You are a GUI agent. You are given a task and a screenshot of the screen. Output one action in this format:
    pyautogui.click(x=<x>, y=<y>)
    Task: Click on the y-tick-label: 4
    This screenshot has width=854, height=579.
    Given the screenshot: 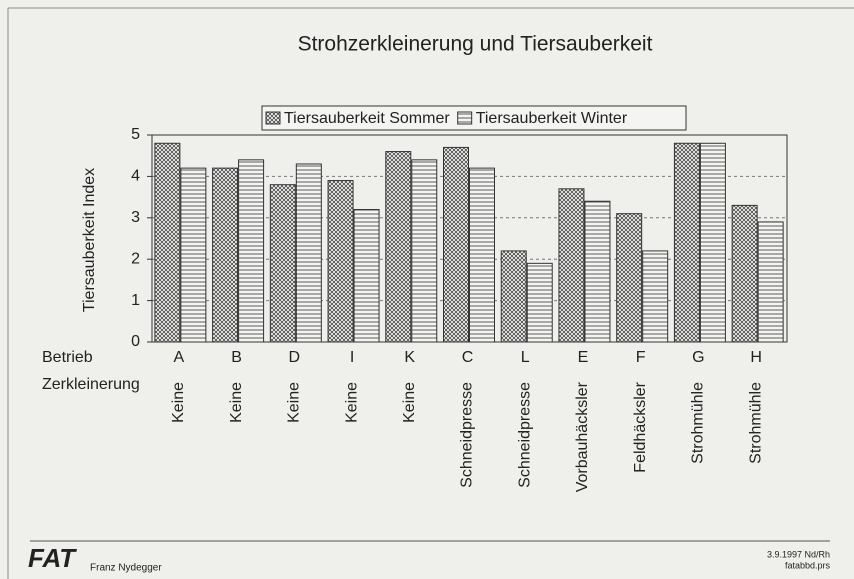 What is the action you would take?
    pyautogui.click(x=135, y=176)
    